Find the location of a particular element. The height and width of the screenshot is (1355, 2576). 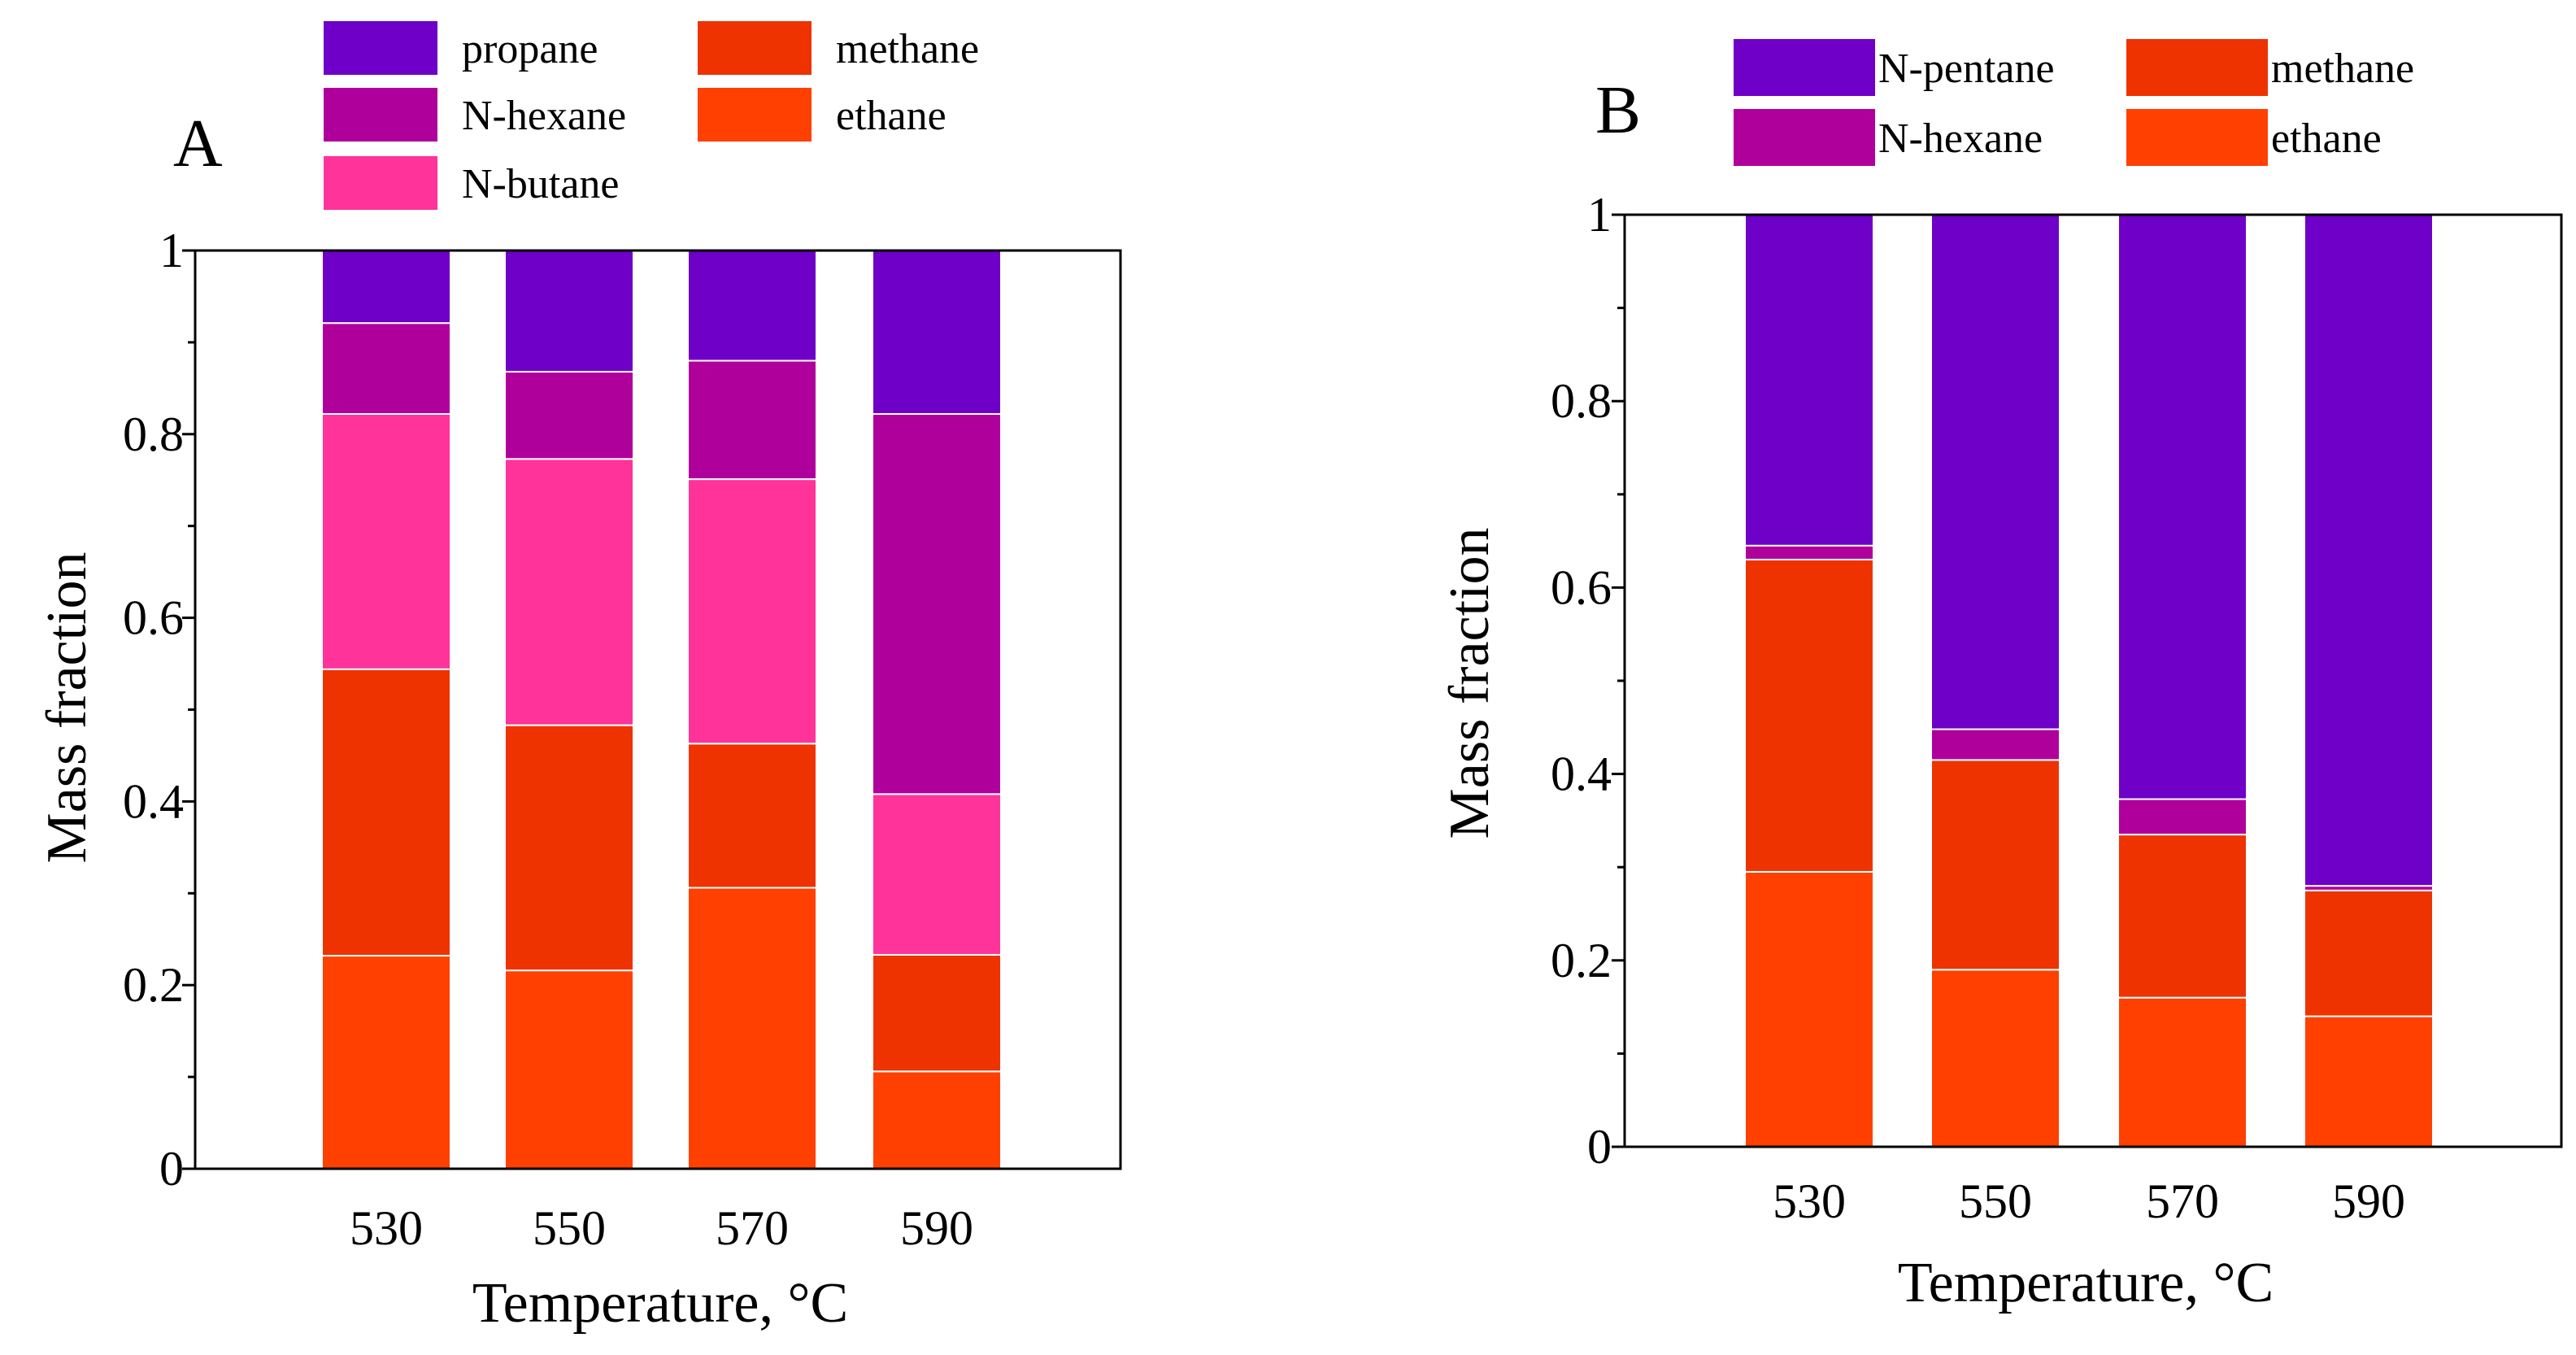

panel-b-label: B is located at coordinates (1618, 110).